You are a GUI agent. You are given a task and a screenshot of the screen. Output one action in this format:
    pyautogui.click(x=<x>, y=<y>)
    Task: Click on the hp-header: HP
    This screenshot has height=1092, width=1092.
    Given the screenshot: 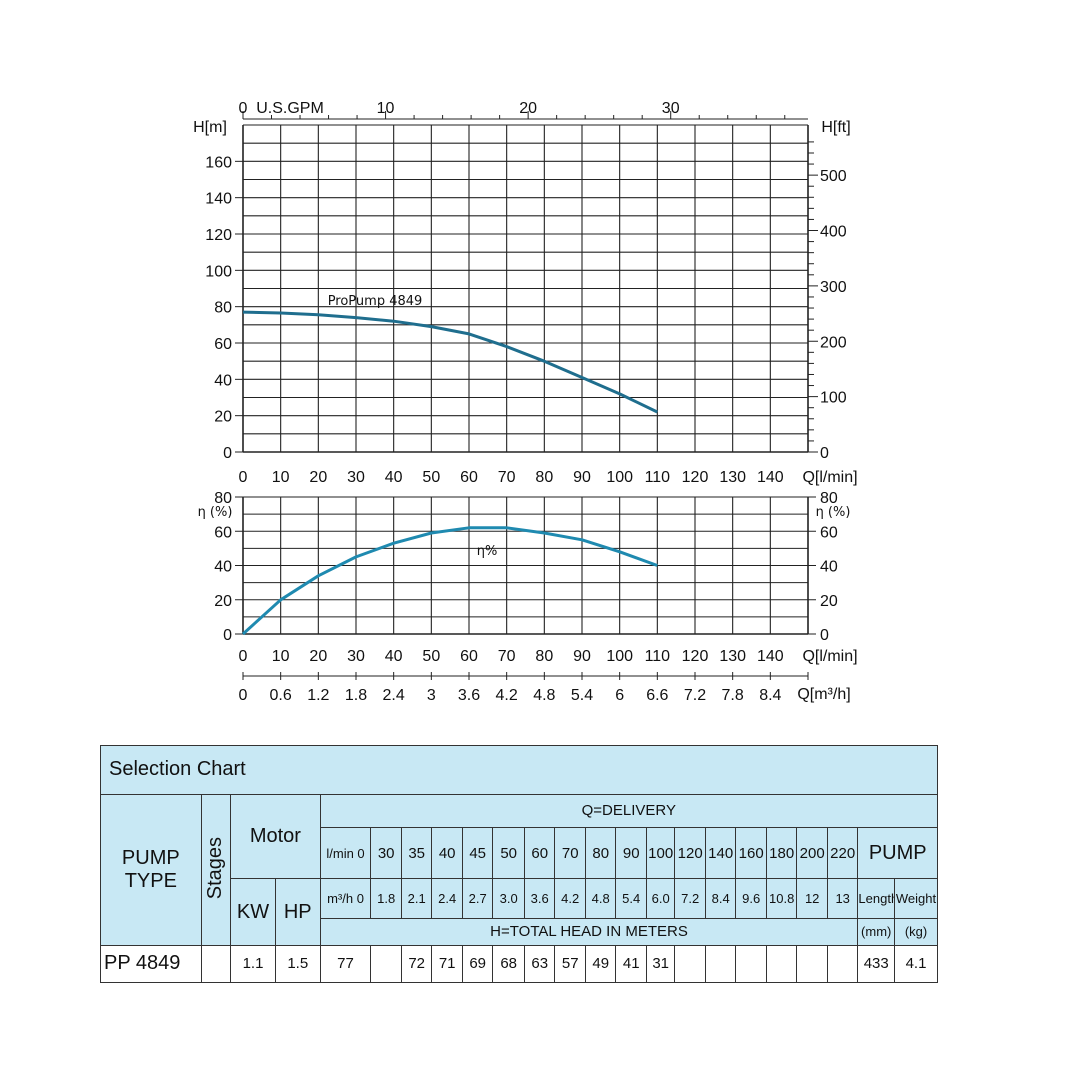 What is the action you would take?
    pyautogui.click(x=297, y=912)
    